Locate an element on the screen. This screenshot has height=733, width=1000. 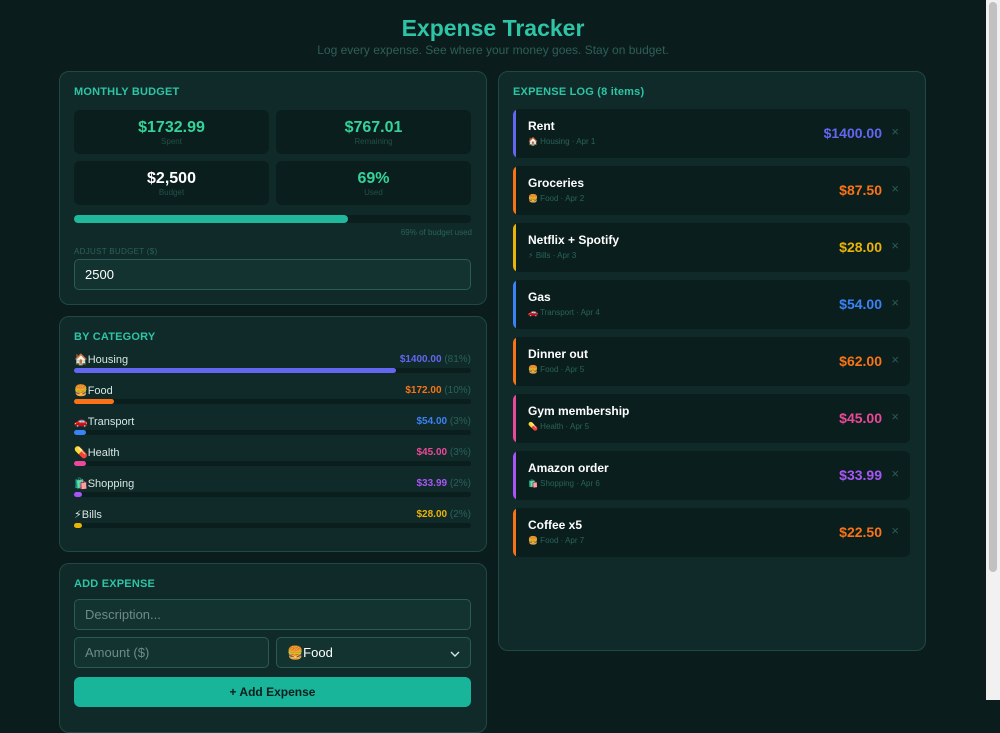
category-icon: 🏠 is located at coordinates (81, 360).